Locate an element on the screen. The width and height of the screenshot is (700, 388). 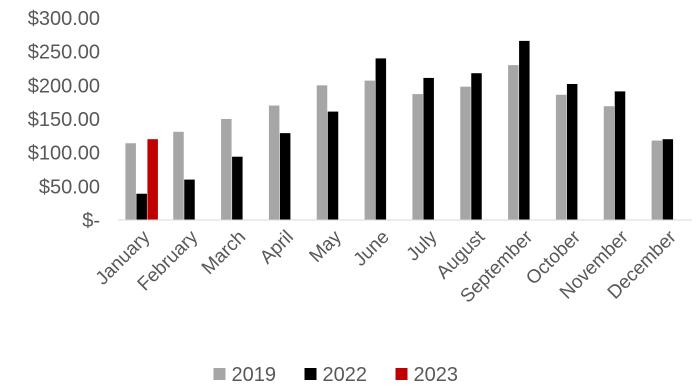
bar-2019-december is located at coordinates (657, 180).